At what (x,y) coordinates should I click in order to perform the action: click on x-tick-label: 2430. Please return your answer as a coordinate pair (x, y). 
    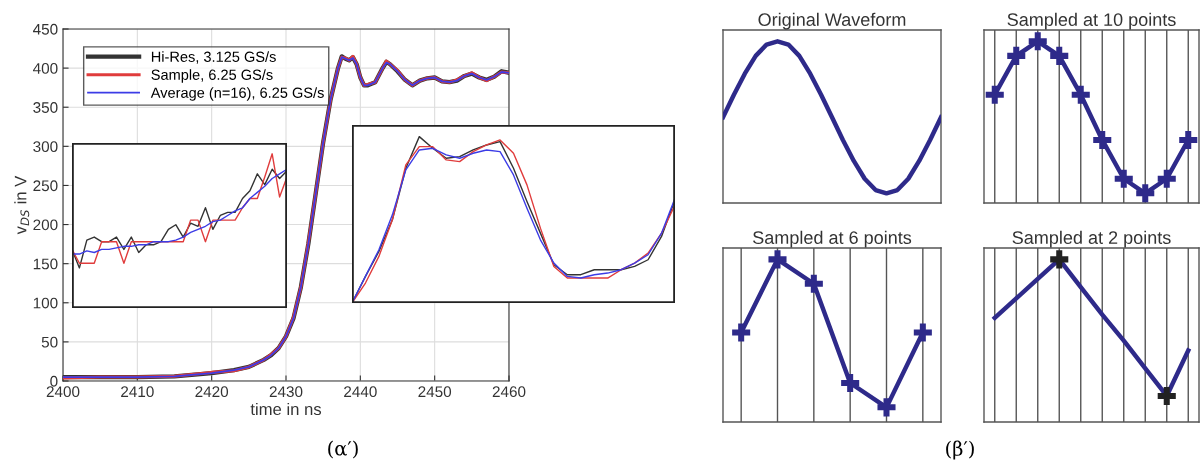
    Looking at the image, I should click on (286, 392).